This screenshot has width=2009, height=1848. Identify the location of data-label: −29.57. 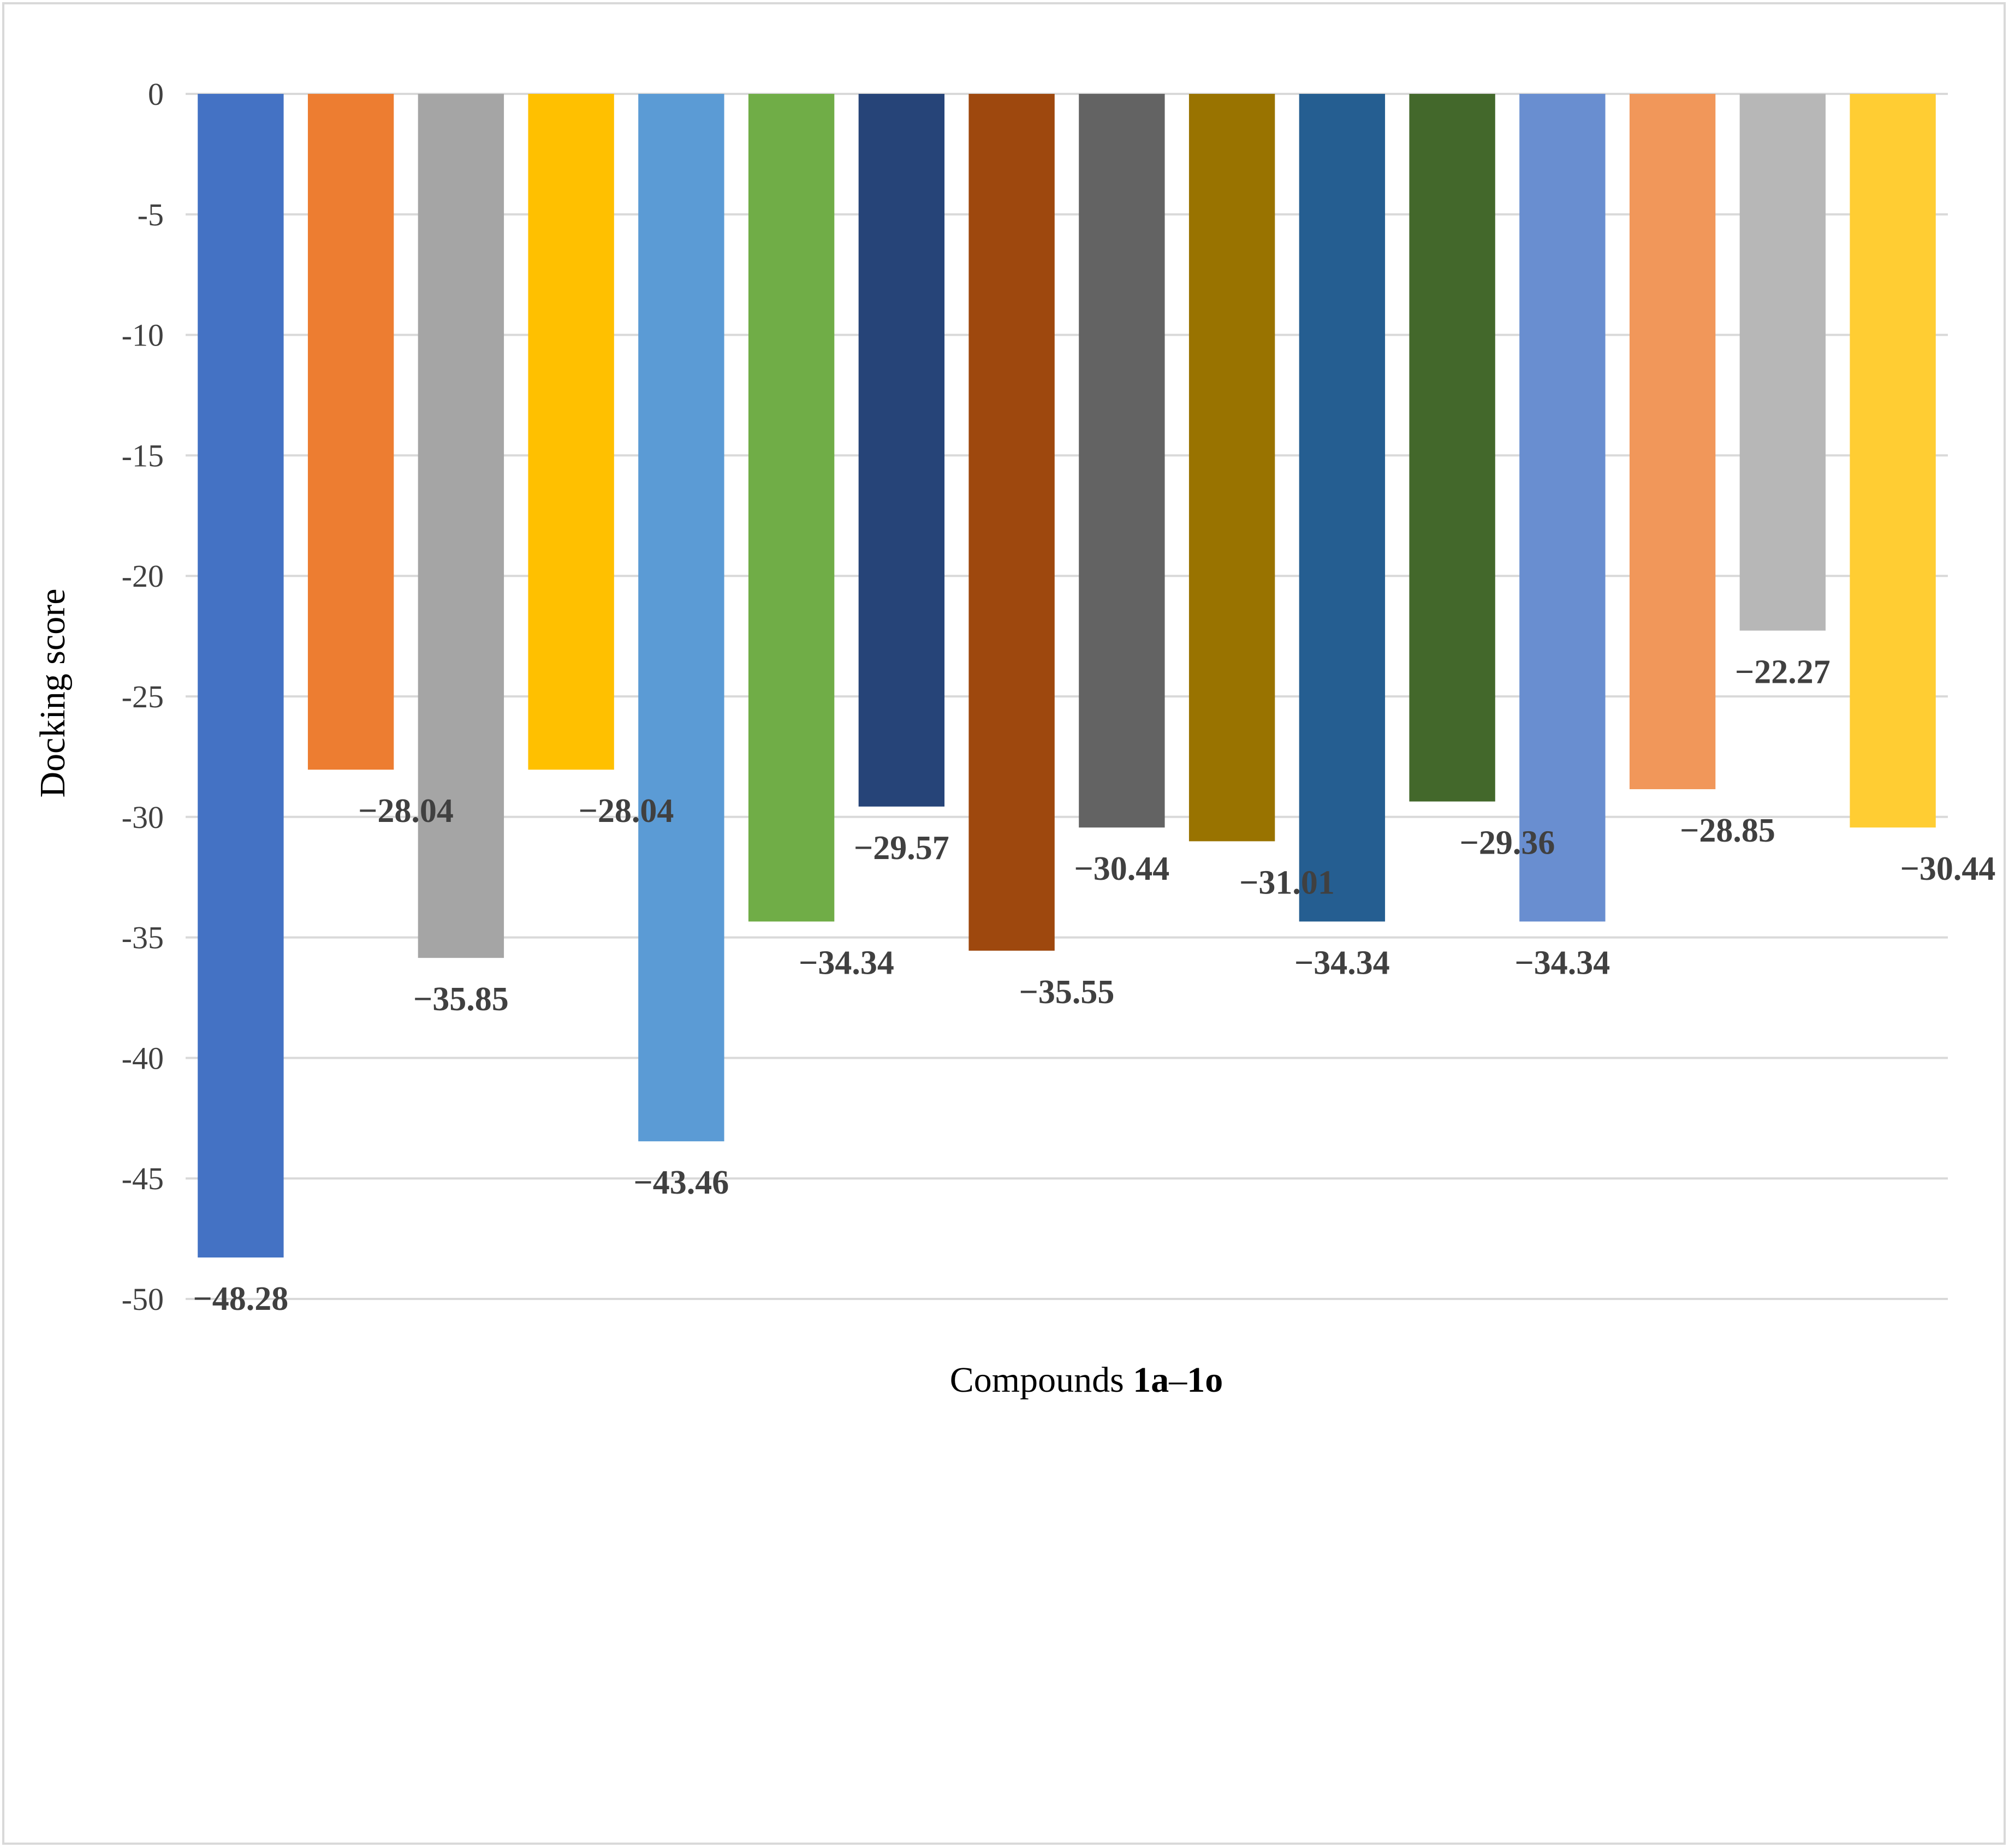
(901, 848).